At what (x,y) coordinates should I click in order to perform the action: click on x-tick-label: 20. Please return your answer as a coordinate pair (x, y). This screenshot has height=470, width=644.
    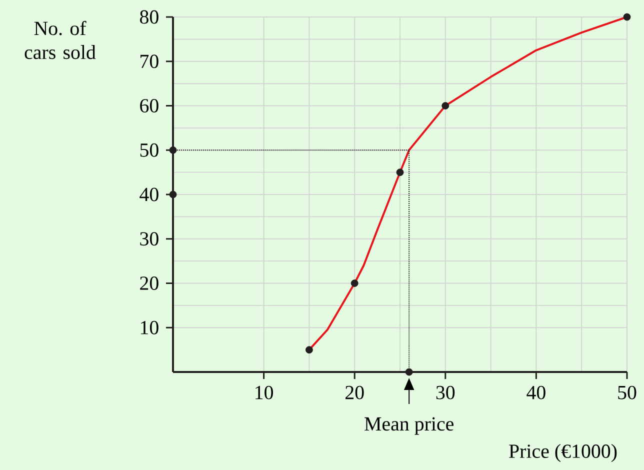
    Looking at the image, I should click on (355, 393).